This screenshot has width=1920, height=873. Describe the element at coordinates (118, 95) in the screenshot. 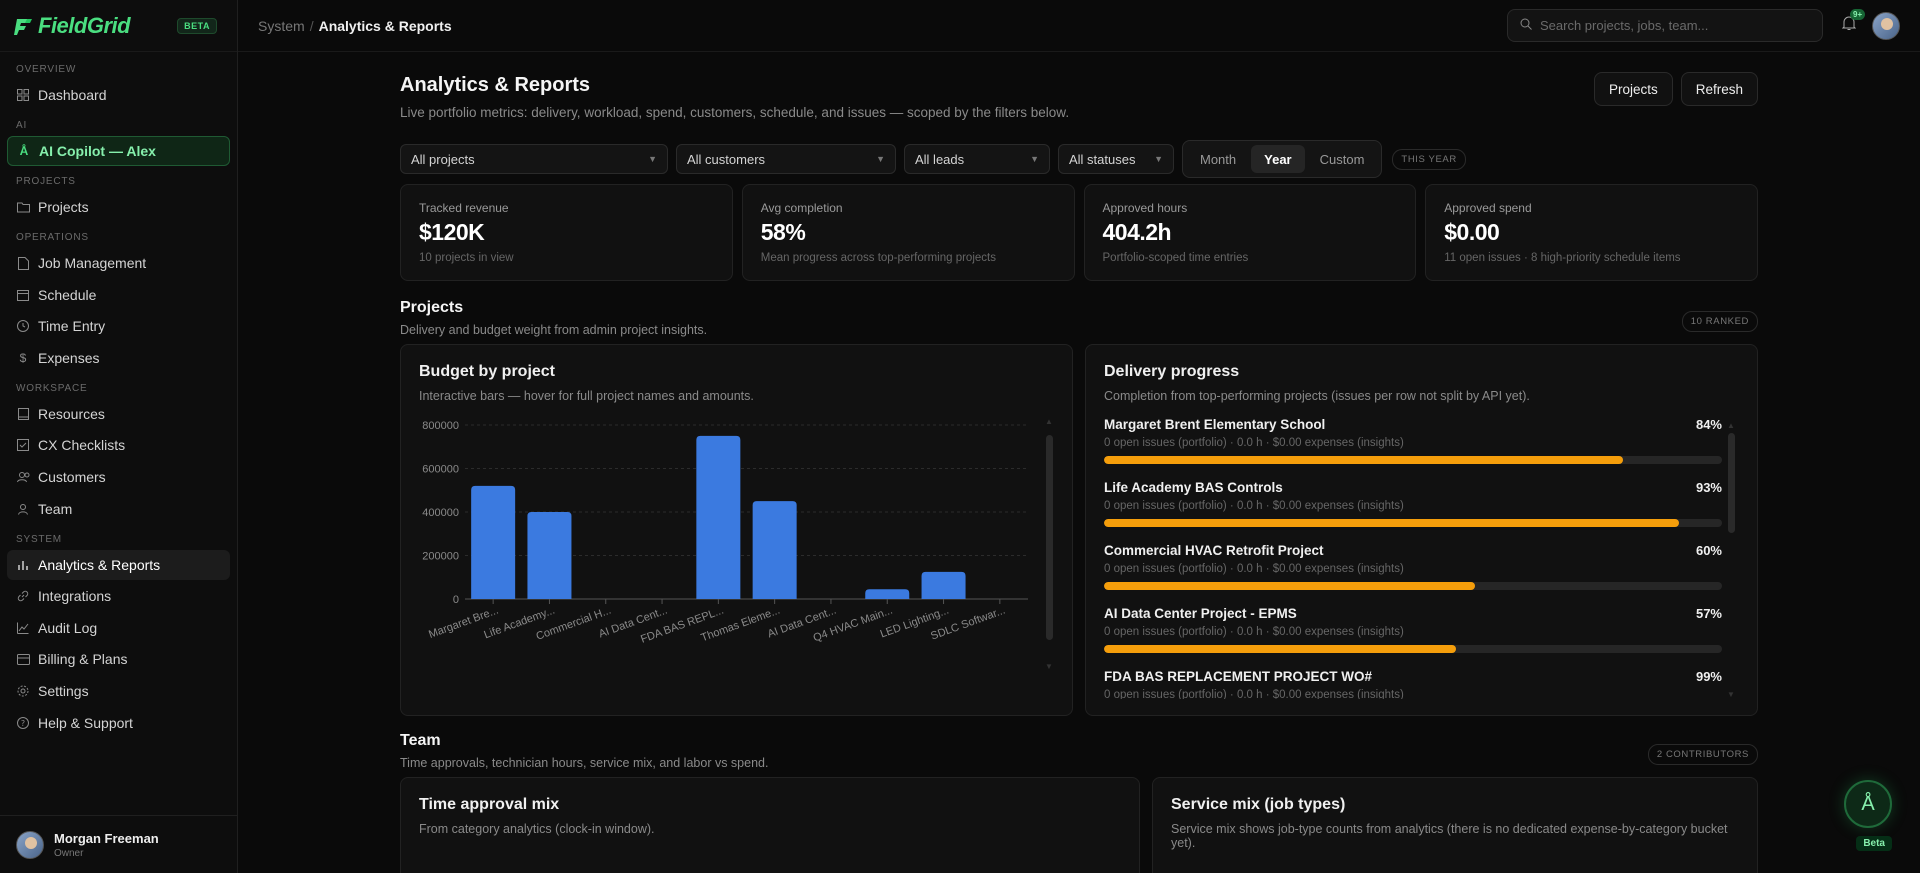

I see `sidebar-item-dashboard: Dashboard` at that location.